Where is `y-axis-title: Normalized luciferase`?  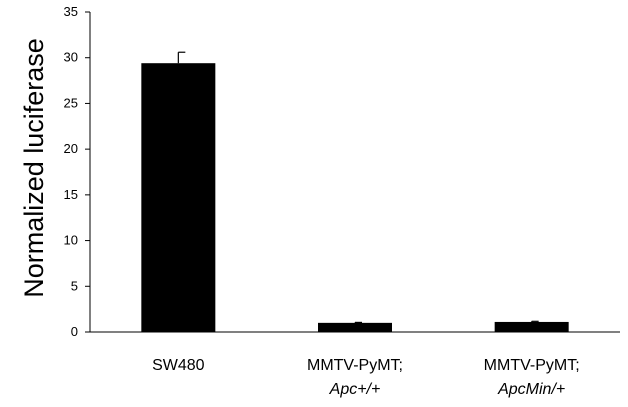 y-axis-title: Normalized luciferase is located at coordinates (34, 168).